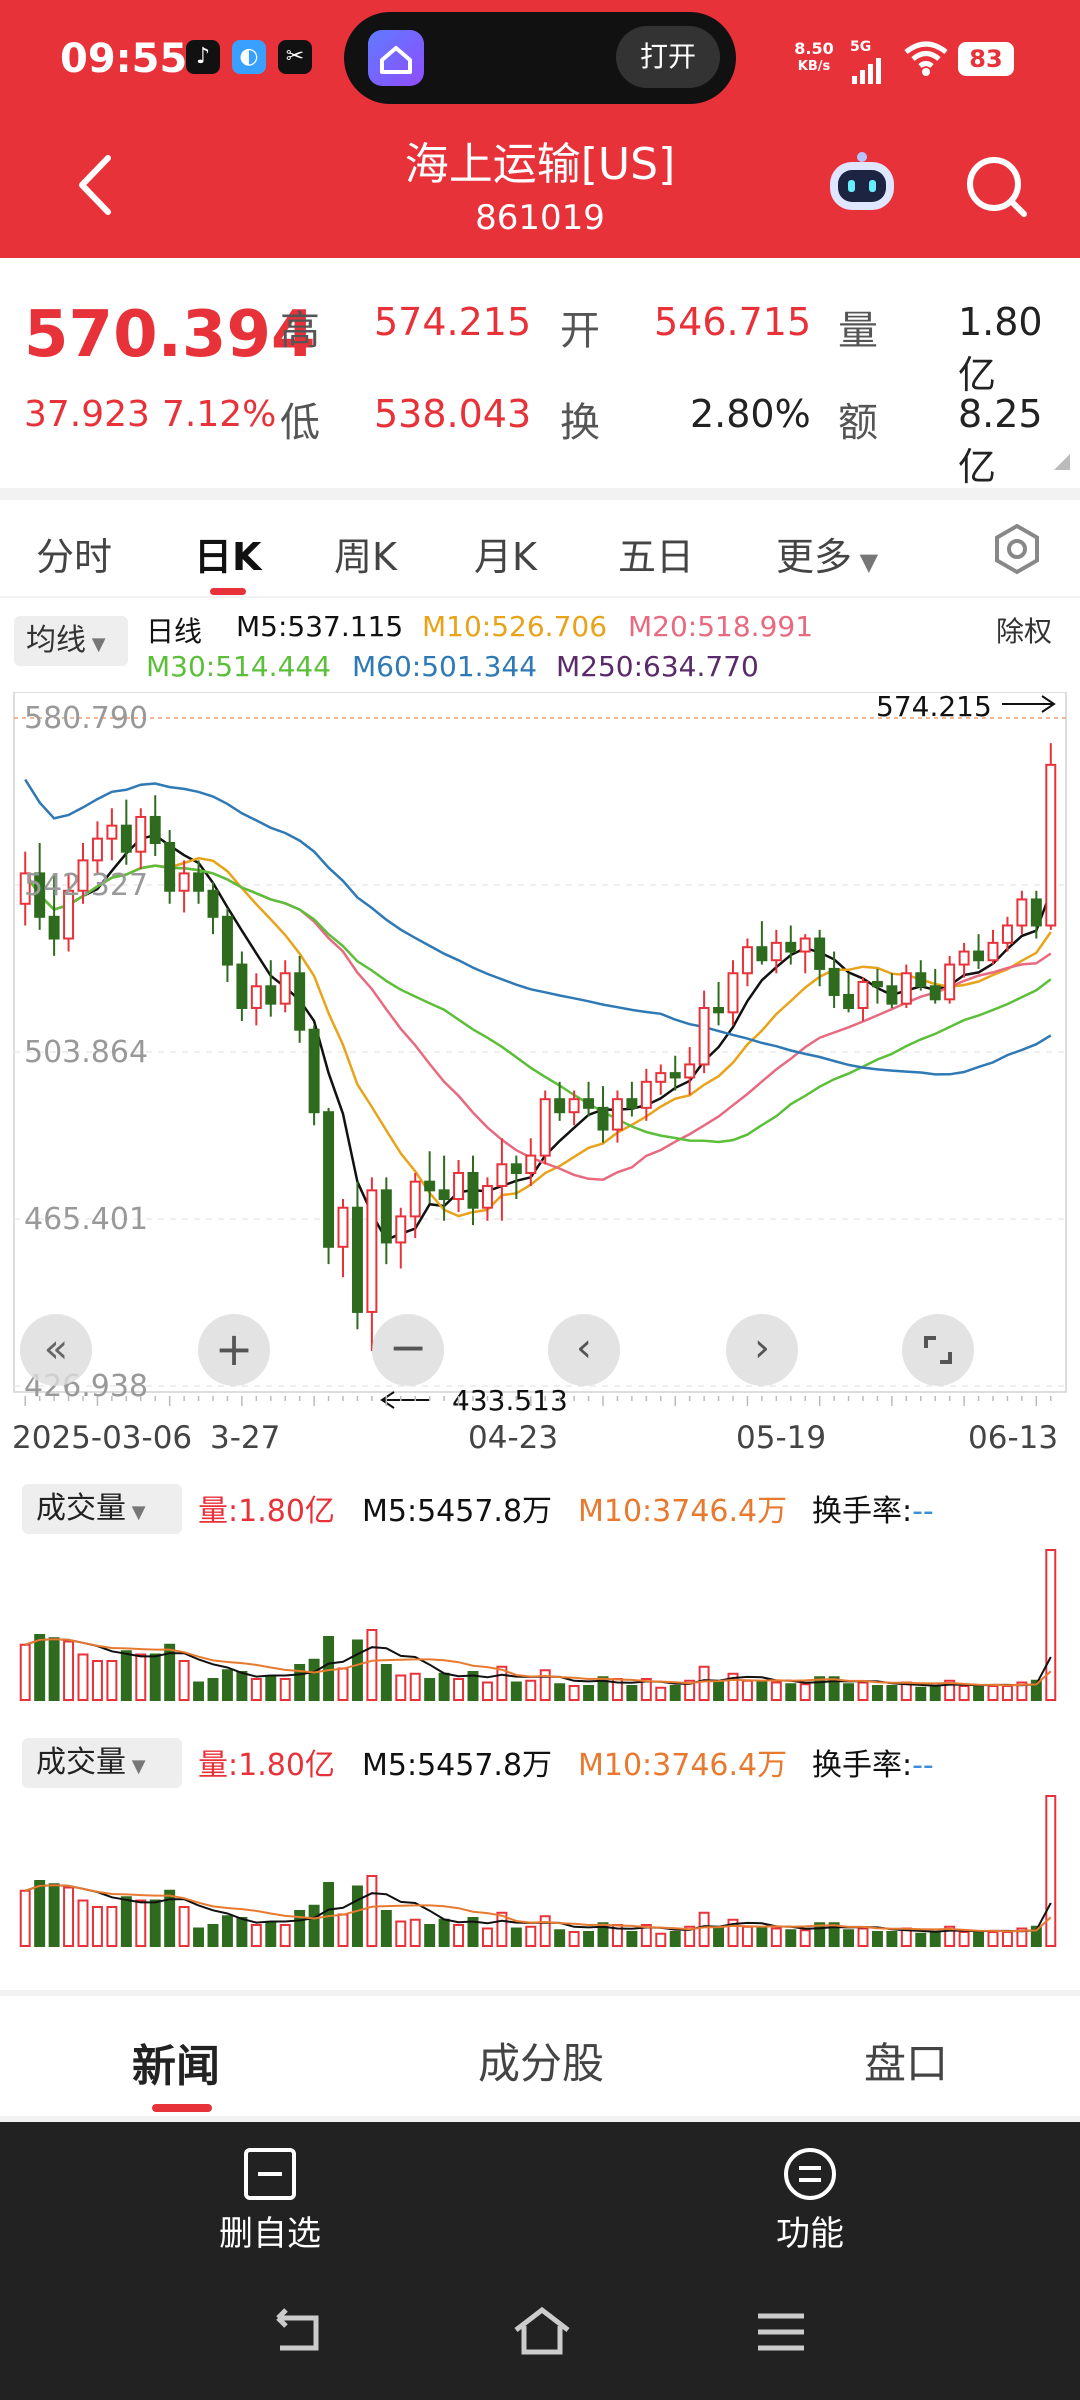  I want to click on tab-monthly-k: 月K, so click(505, 557).